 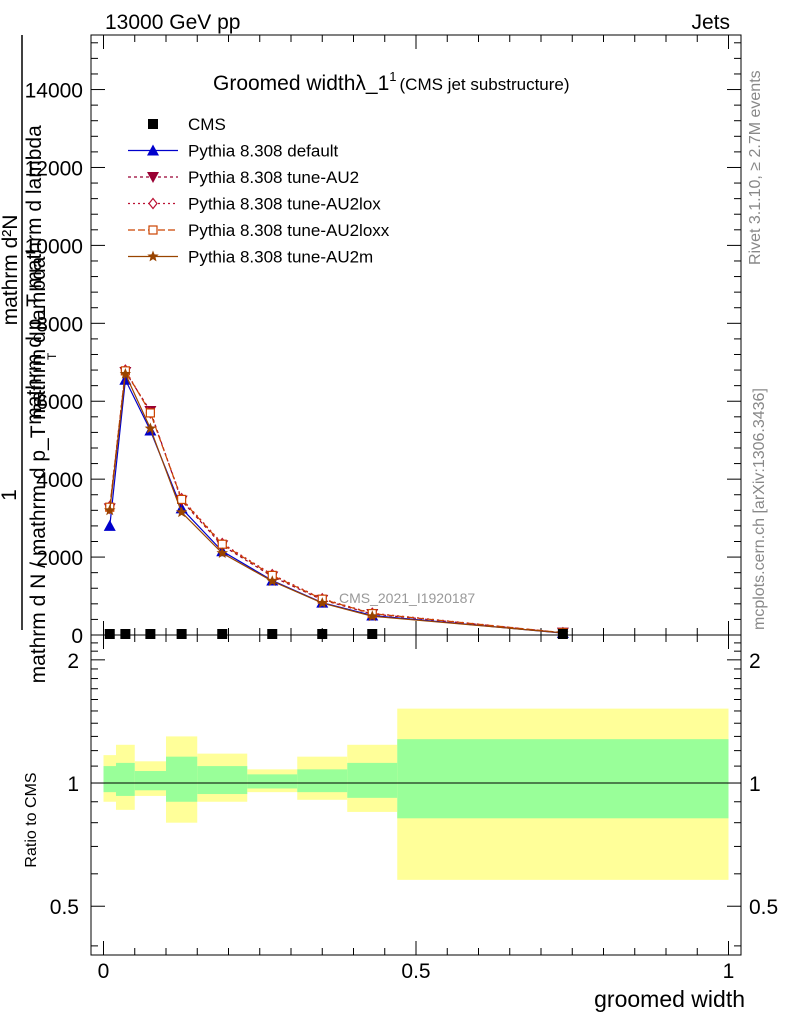 I want to click on ratio-bands, so click(x=416, y=794).